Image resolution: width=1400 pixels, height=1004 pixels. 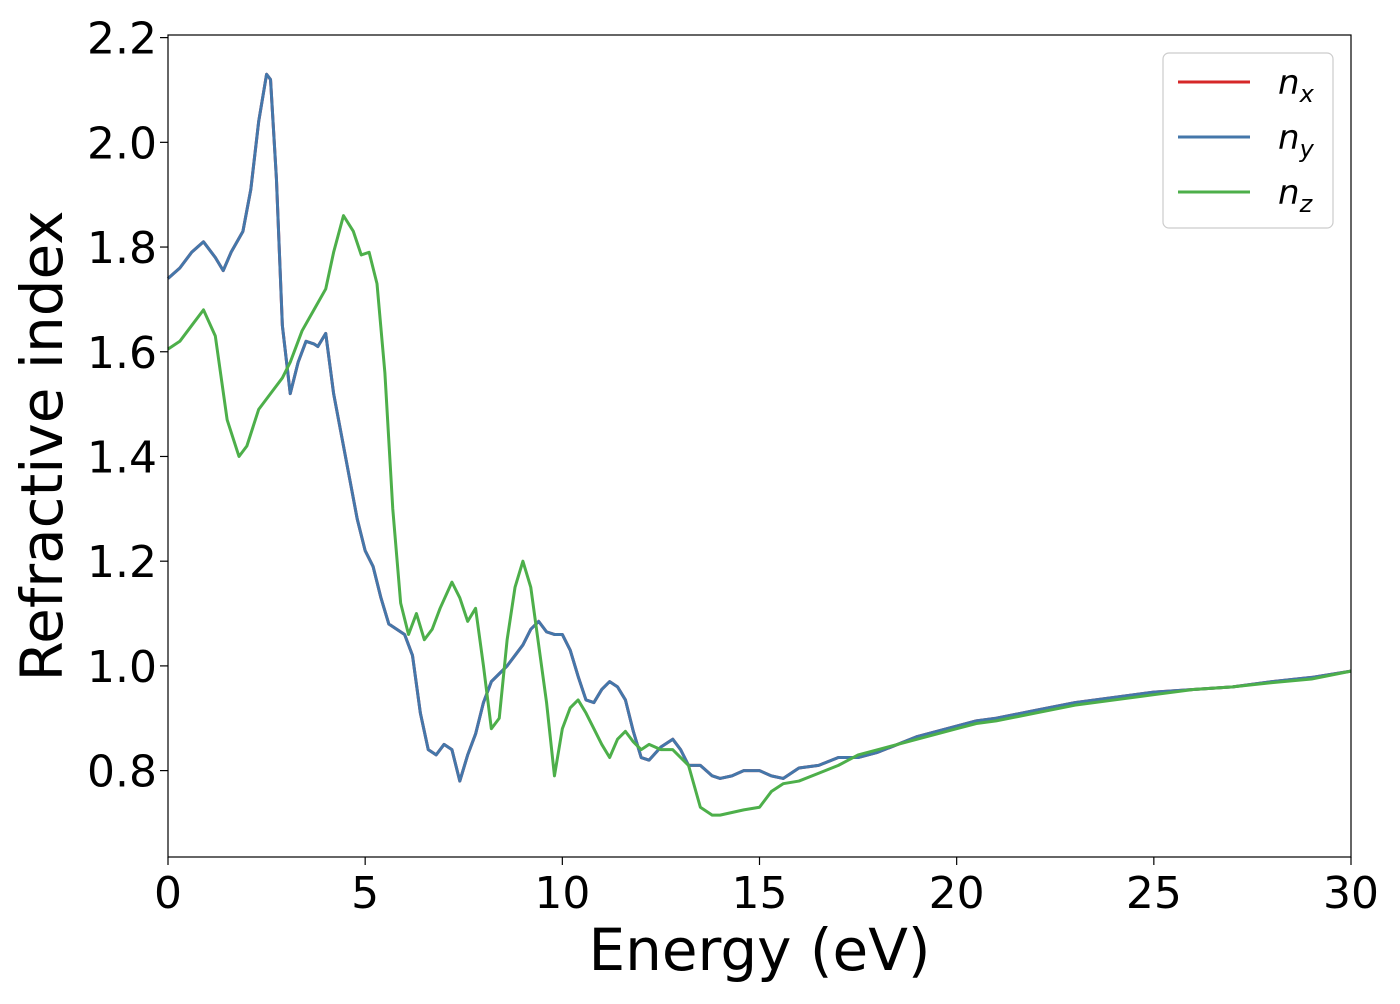 I want to click on y-tick-label: 1.0, so click(x=122, y=667).